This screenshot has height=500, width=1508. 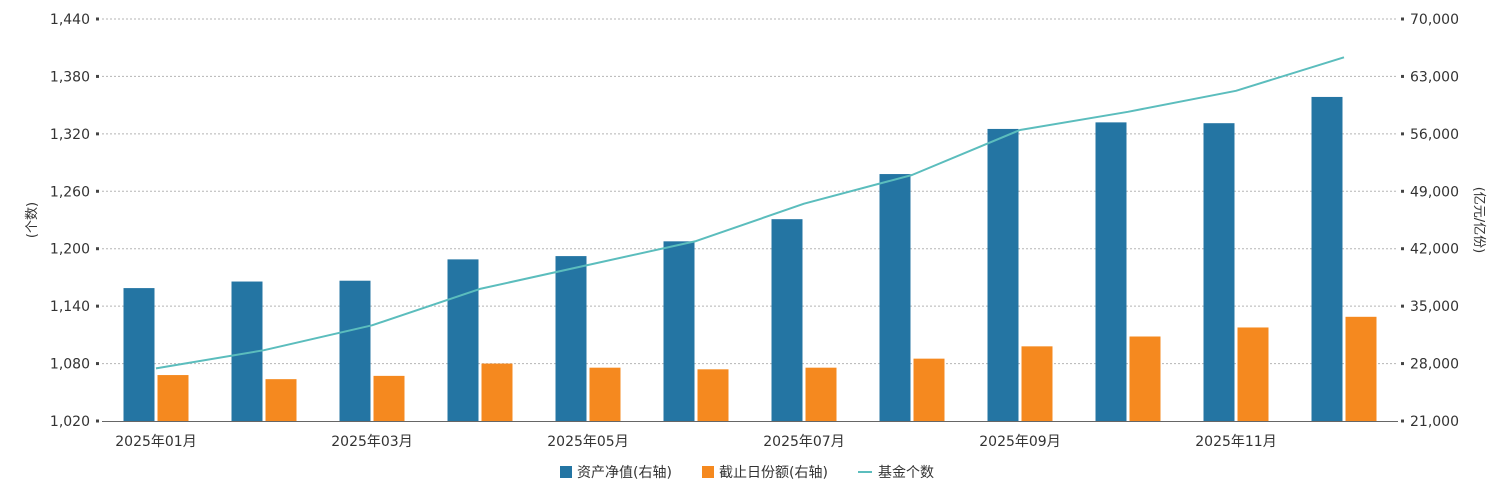 What do you see at coordinates (70, 77) in the screenshot?
I see `left-tick-label: 1,380` at bounding box center [70, 77].